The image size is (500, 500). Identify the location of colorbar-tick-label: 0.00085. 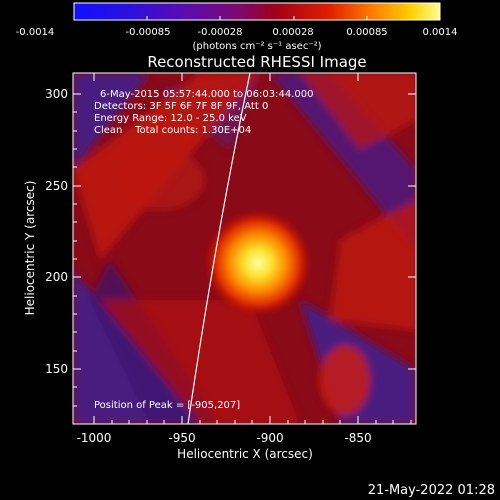
(366, 32).